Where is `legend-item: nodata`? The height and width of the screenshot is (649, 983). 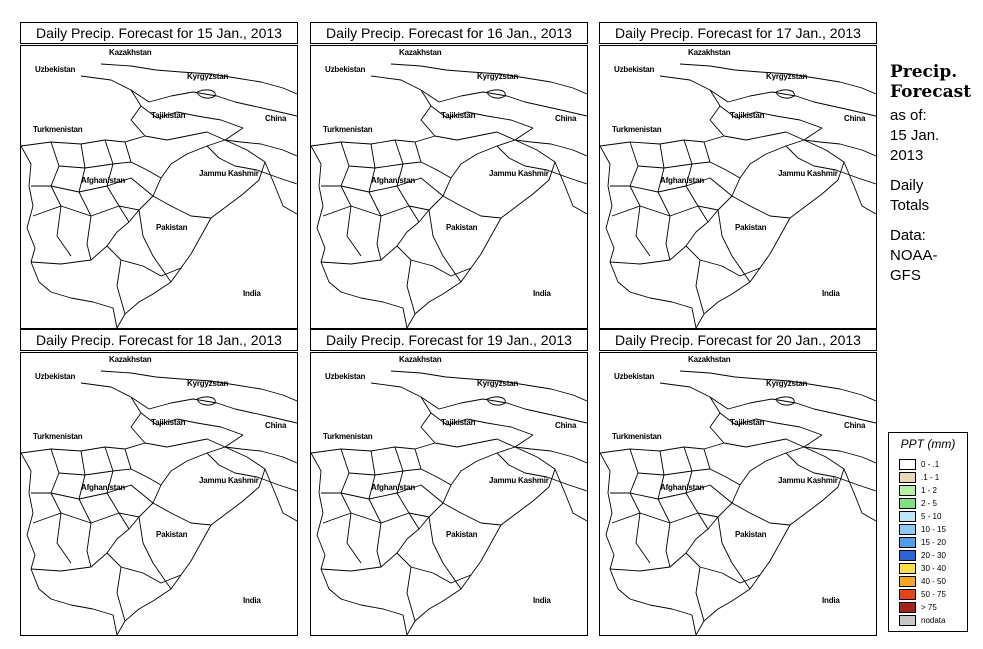
legend-item: nodata is located at coordinates (931, 620).